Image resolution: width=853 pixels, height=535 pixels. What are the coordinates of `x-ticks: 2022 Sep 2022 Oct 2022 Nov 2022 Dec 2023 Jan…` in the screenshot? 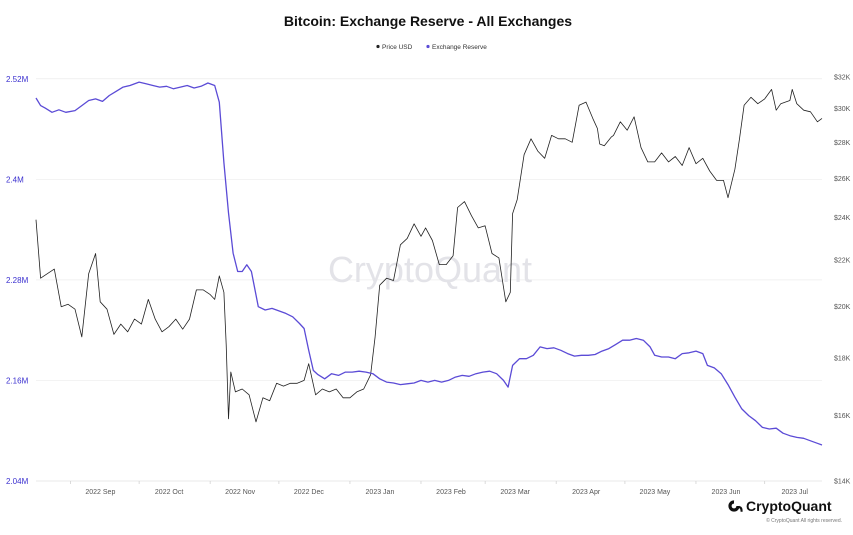 It's located at (439, 488).